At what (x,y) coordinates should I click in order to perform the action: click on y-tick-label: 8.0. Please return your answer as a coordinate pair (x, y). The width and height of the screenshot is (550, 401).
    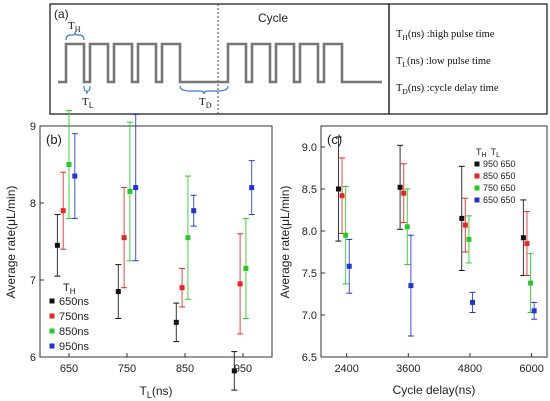
    Looking at the image, I should click on (309, 232).